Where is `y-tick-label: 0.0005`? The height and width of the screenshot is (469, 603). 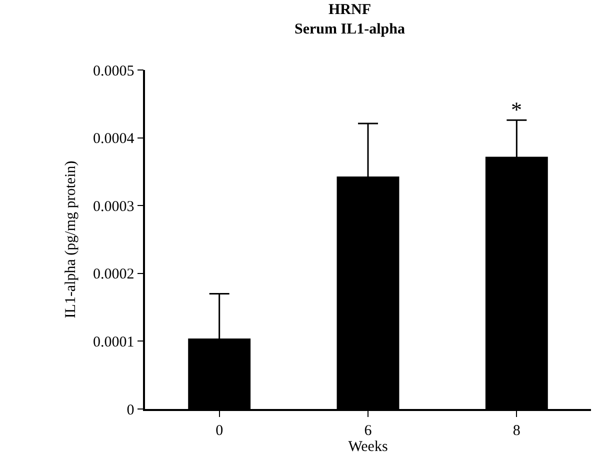 y-tick-label: 0.0005 is located at coordinates (113, 71).